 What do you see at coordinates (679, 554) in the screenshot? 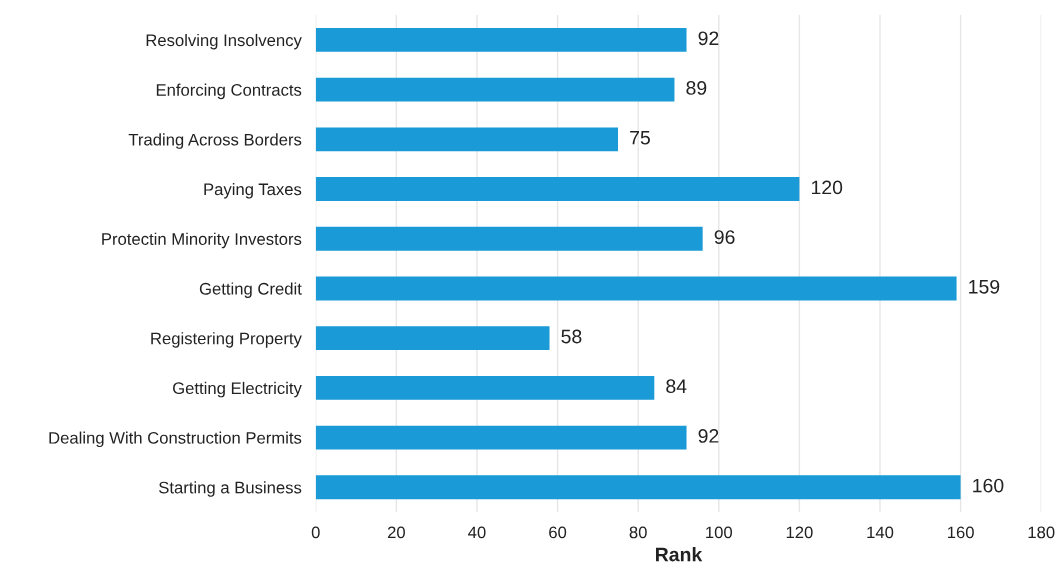
I see `x-axis-title: Rank` at bounding box center [679, 554].